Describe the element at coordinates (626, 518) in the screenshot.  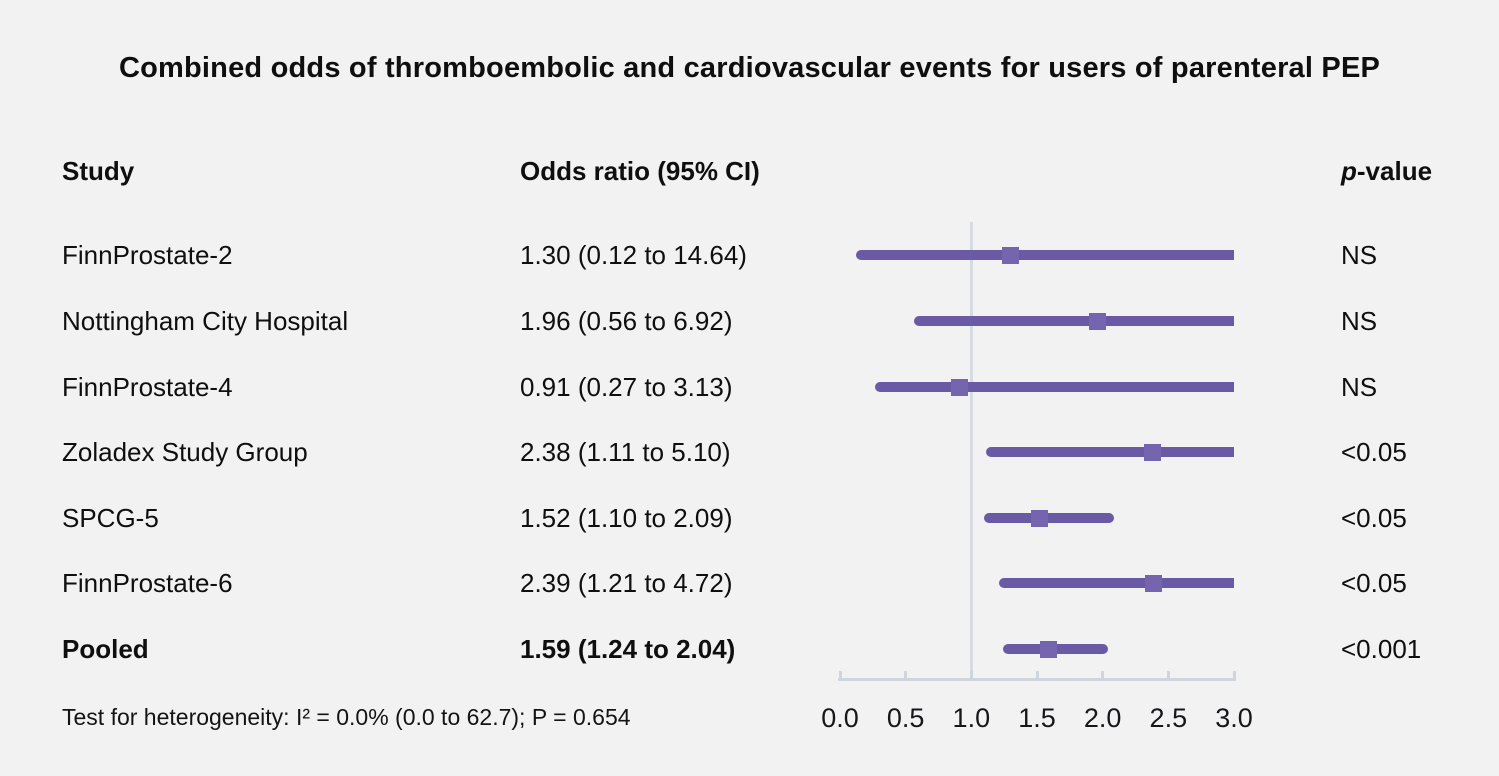
I see `or-ci-label: 1.52 (1.10 to 2.09)` at that location.